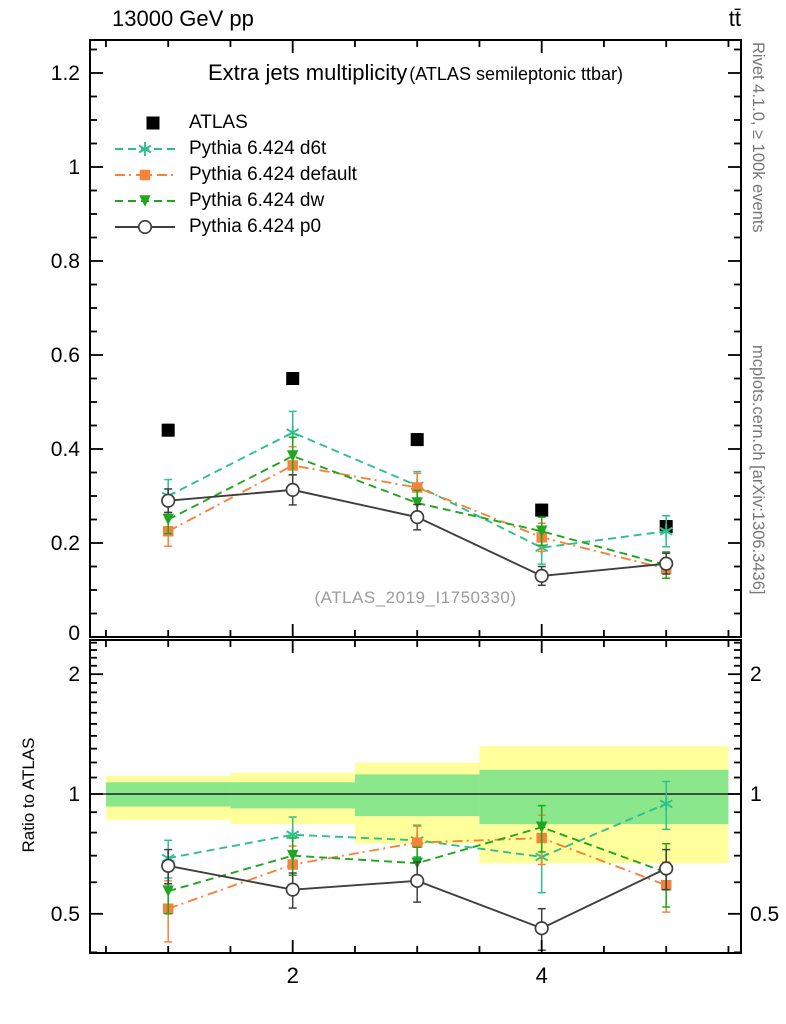 This screenshot has width=786, height=1024. Describe the element at coordinates (542, 975) in the screenshot. I see `tick-label: 4` at that location.